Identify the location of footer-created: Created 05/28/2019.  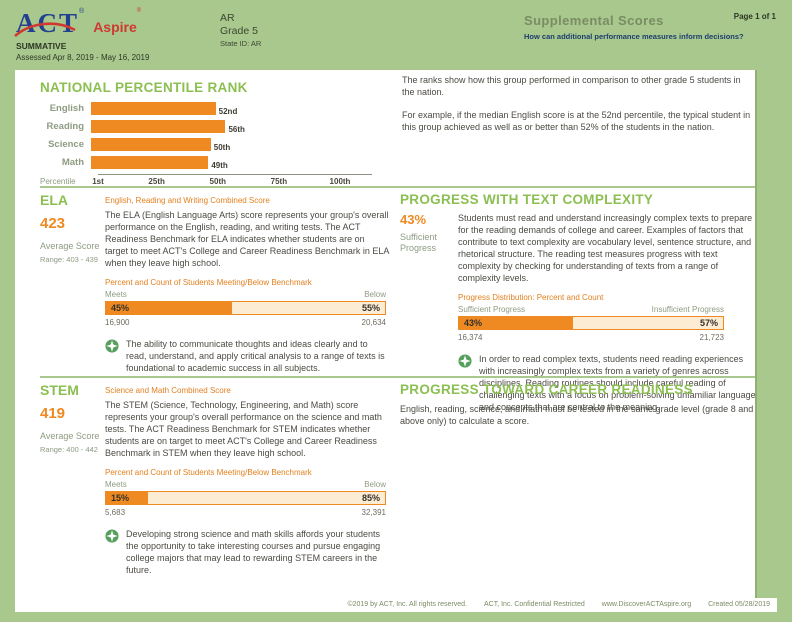
(739, 604).